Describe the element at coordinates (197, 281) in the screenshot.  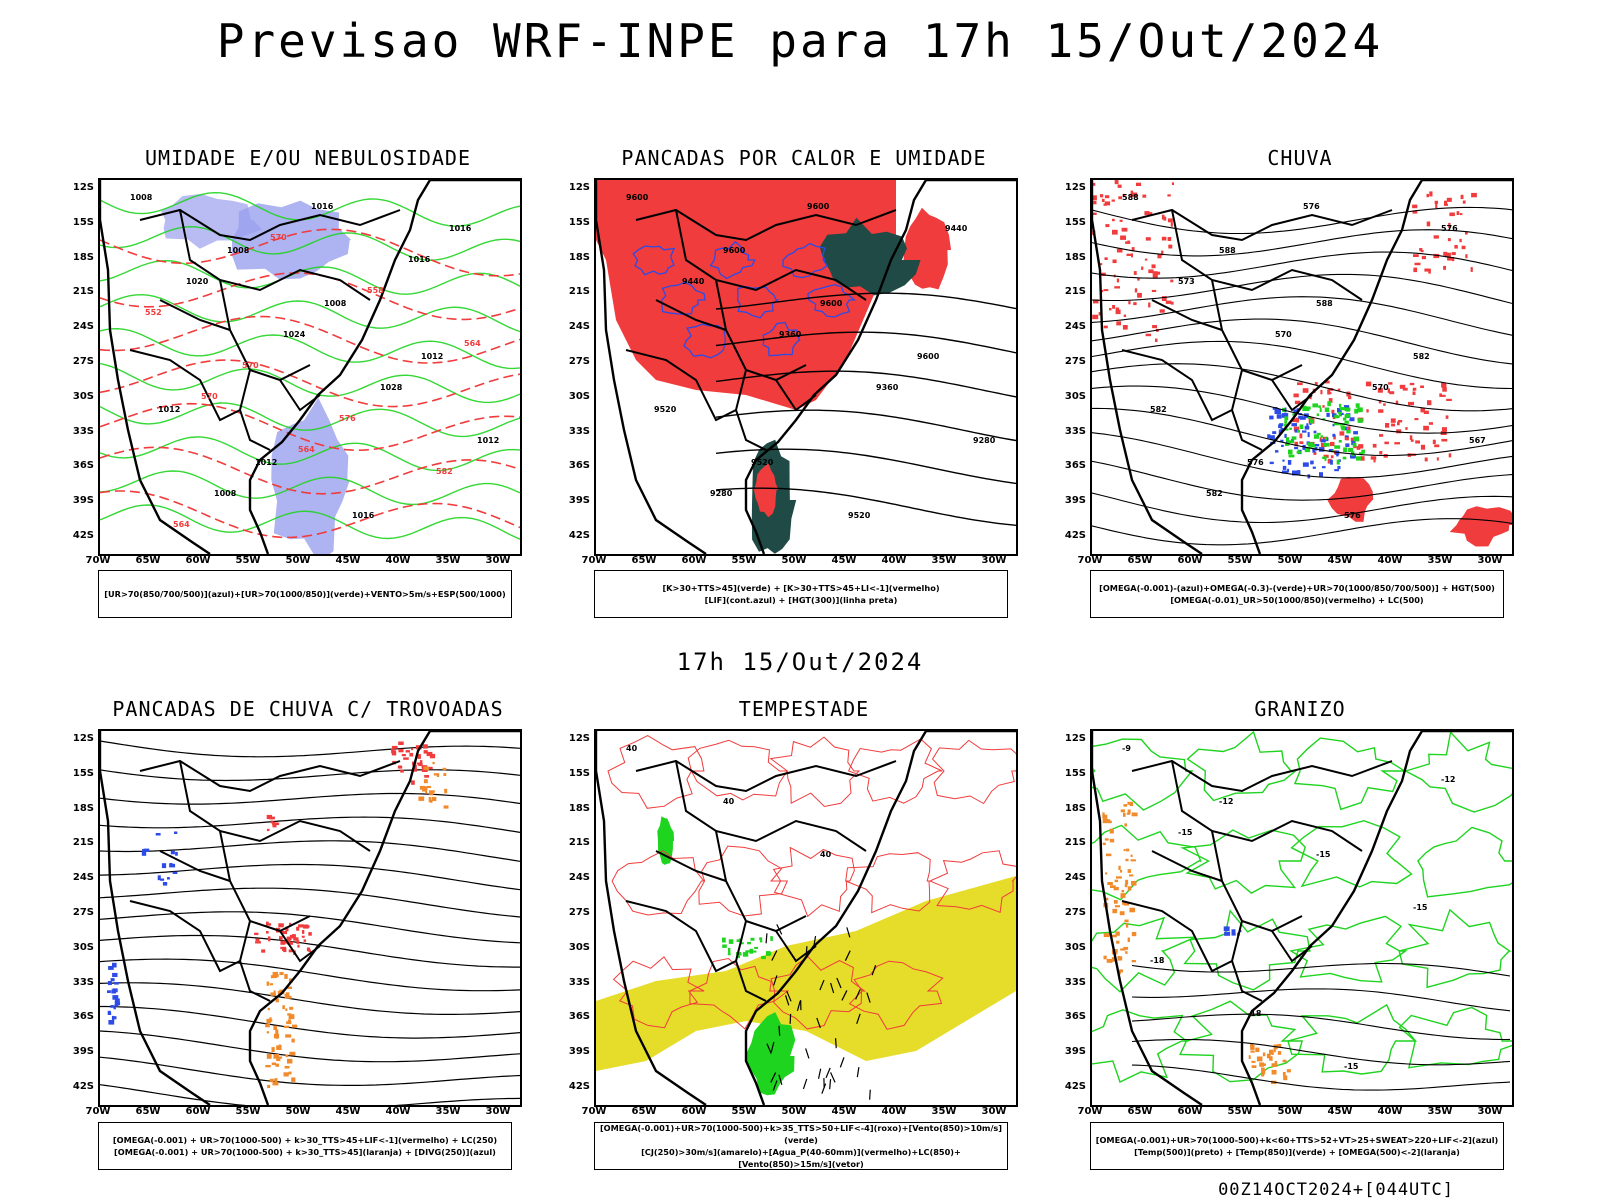
I see `contour-label: 1020` at that location.